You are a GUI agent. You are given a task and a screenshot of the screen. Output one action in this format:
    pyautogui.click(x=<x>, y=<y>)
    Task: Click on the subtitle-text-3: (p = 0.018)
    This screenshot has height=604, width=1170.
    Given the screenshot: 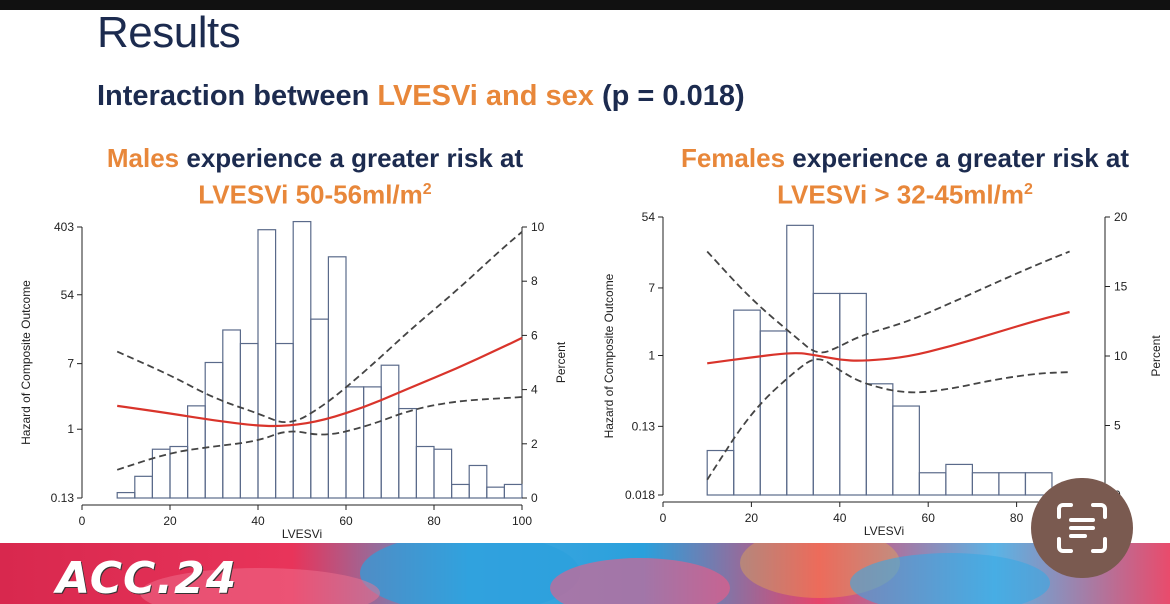 What is the action you would take?
    pyautogui.click(x=669, y=96)
    